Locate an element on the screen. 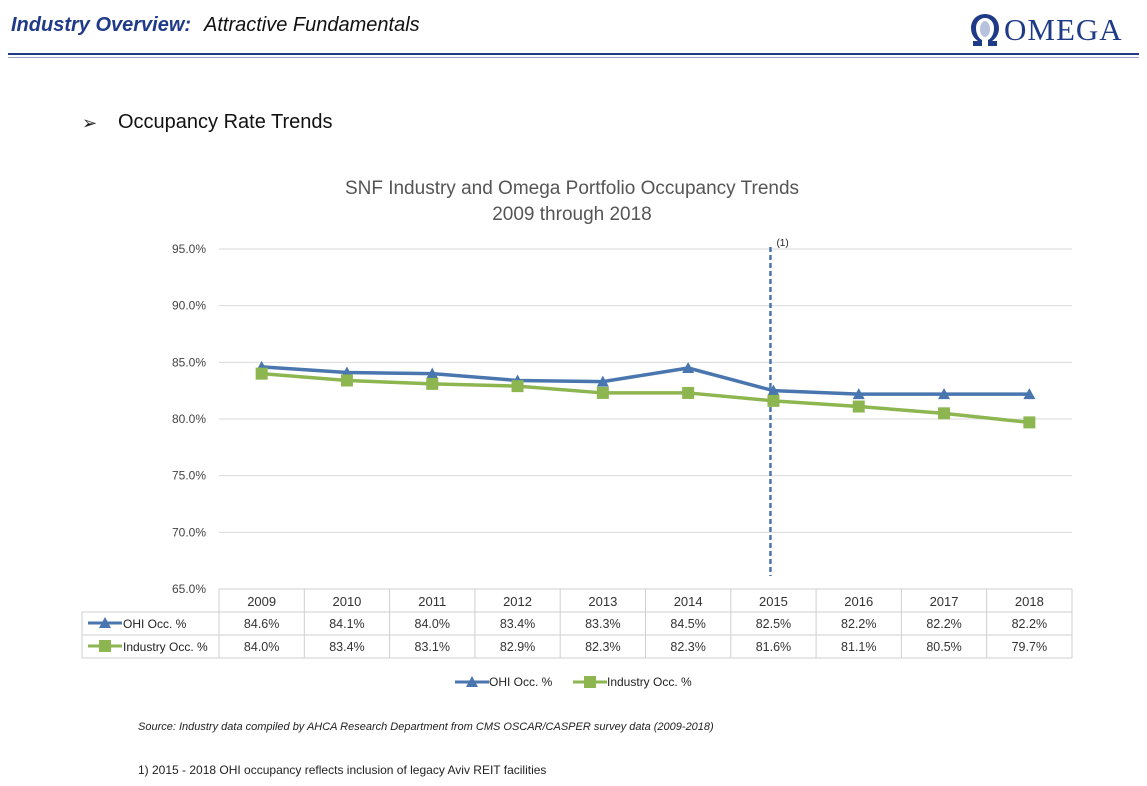 The image size is (1147, 786). data-label: 83.3% is located at coordinates (602, 624).